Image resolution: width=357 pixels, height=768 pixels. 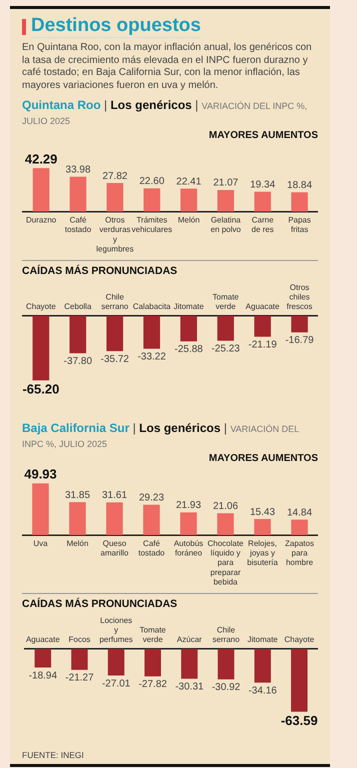 What do you see at coordinates (116, 684) in the screenshot?
I see `data-label: -27.01` at bounding box center [116, 684].